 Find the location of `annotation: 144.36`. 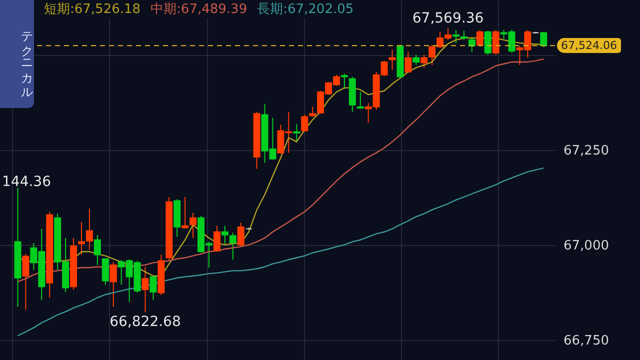

annotation: 144.36 is located at coordinates (26, 182).